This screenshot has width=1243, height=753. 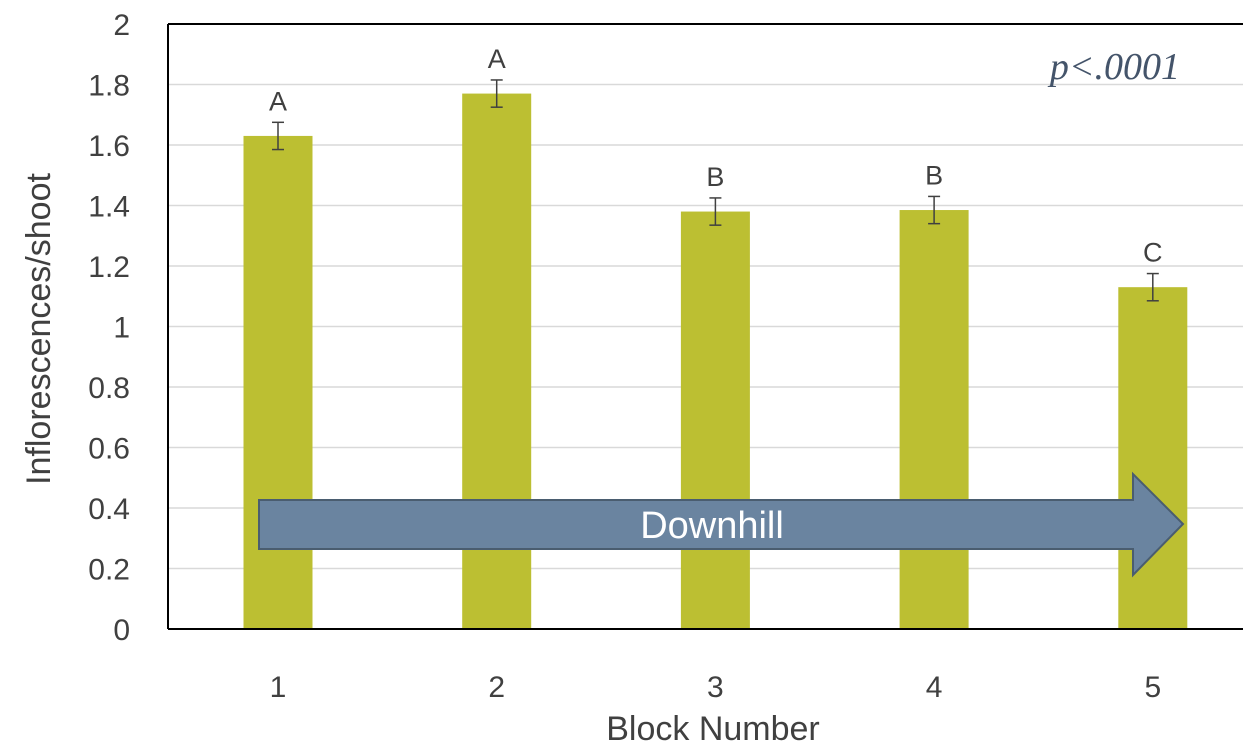 I want to click on y-tick-label: 2, so click(x=121, y=25).